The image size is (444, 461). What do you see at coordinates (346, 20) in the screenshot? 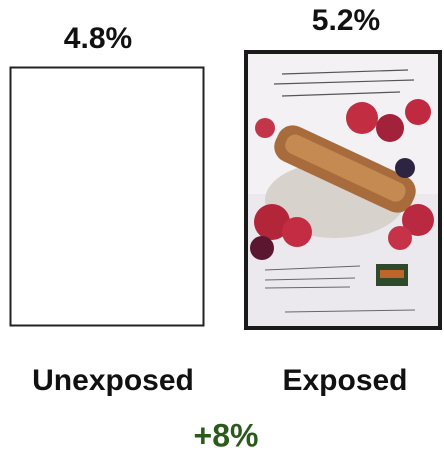
I see `value-label: 5.2%` at bounding box center [346, 20].